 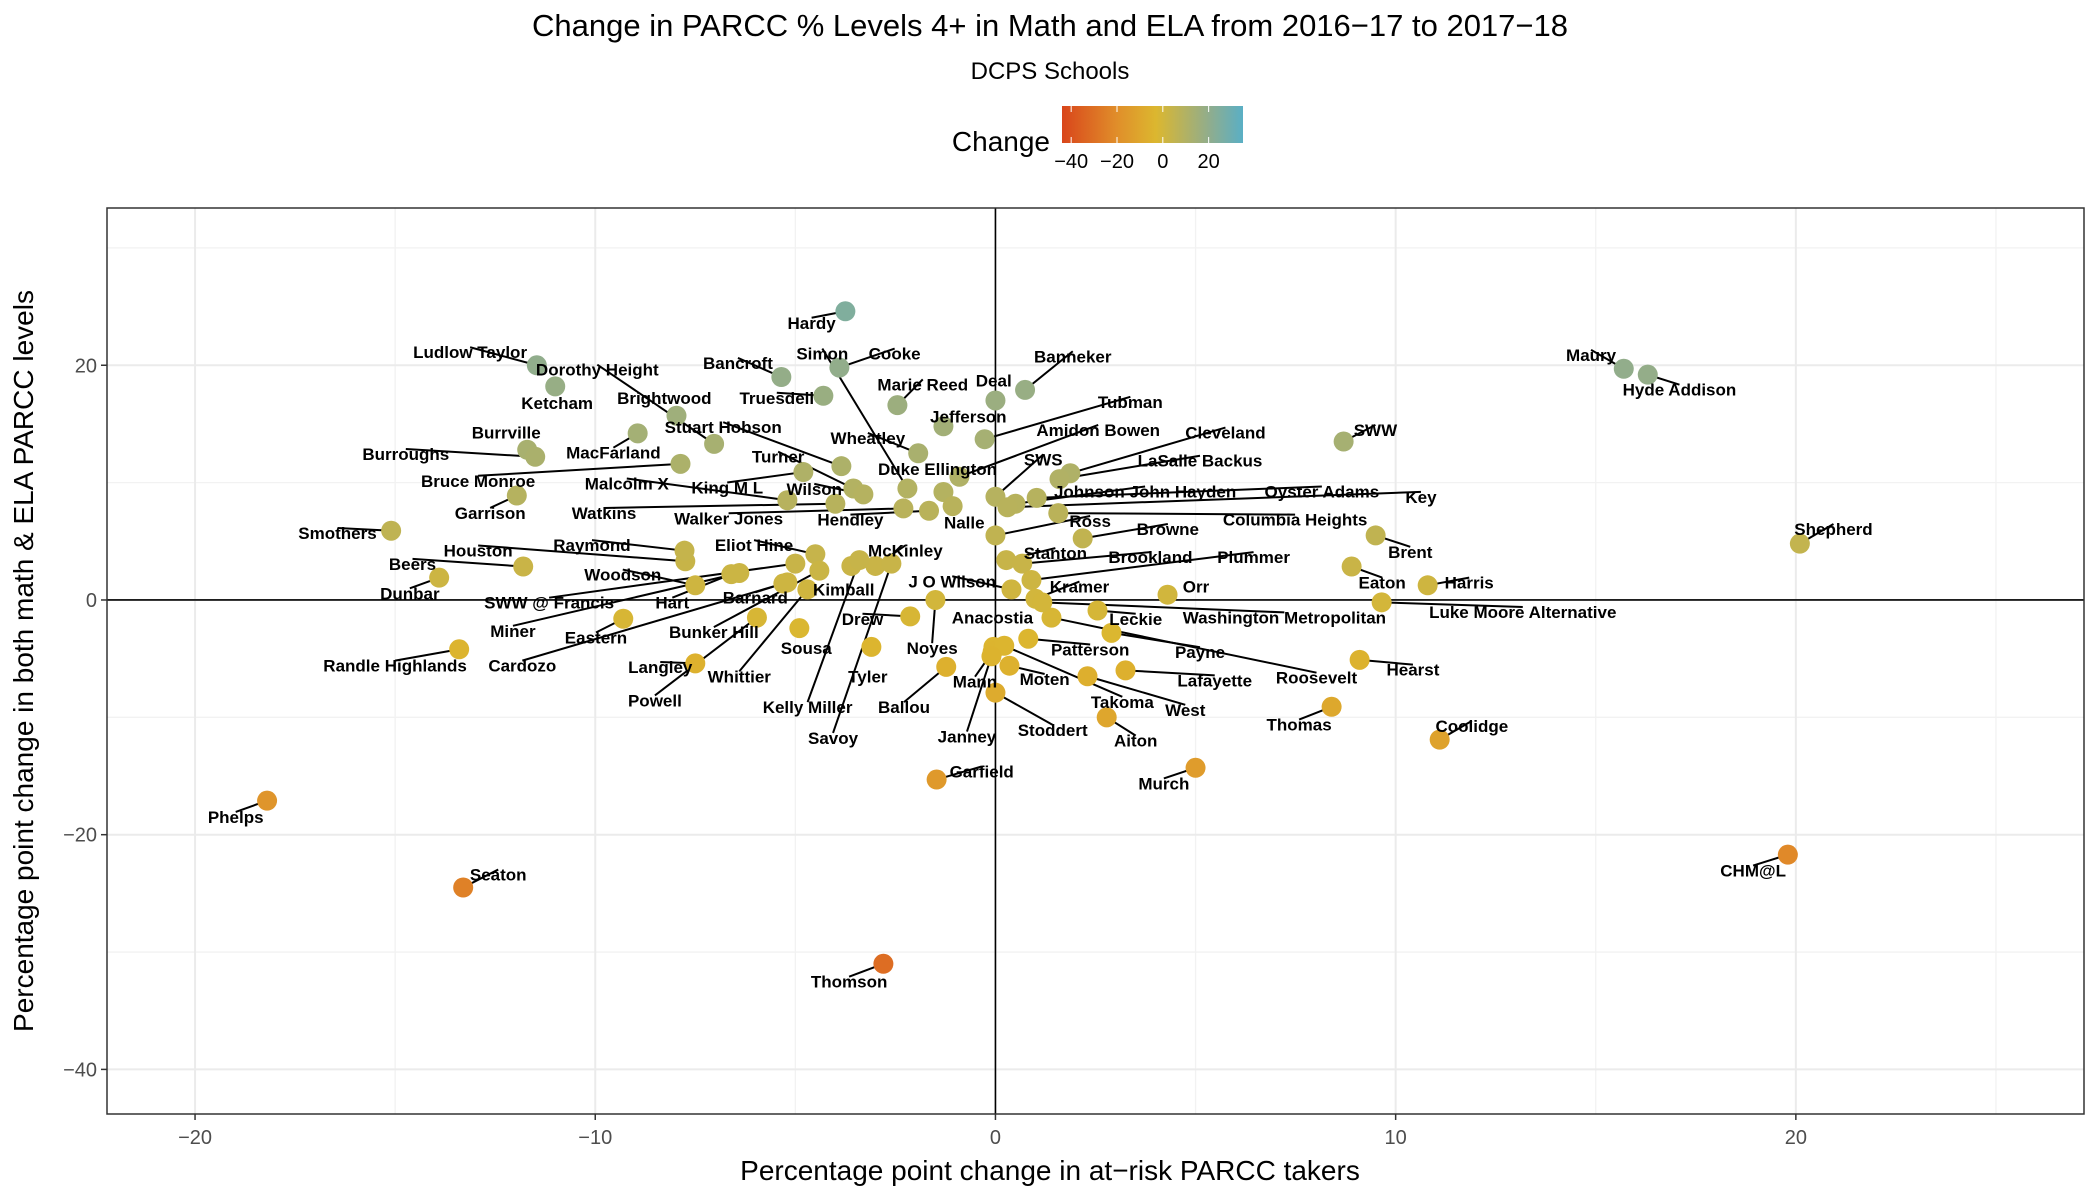 What do you see at coordinates (1168, 529) in the screenshot?
I see `point-label: Browne` at bounding box center [1168, 529].